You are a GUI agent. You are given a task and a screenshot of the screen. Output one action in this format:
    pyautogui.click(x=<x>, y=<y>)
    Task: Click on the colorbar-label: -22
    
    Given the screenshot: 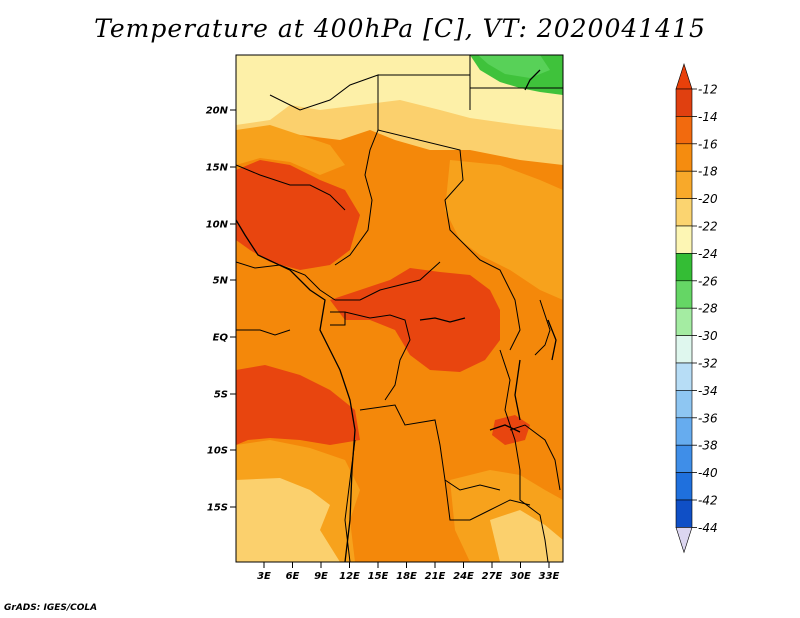 What is the action you would take?
    pyautogui.click(x=708, y=227)
    